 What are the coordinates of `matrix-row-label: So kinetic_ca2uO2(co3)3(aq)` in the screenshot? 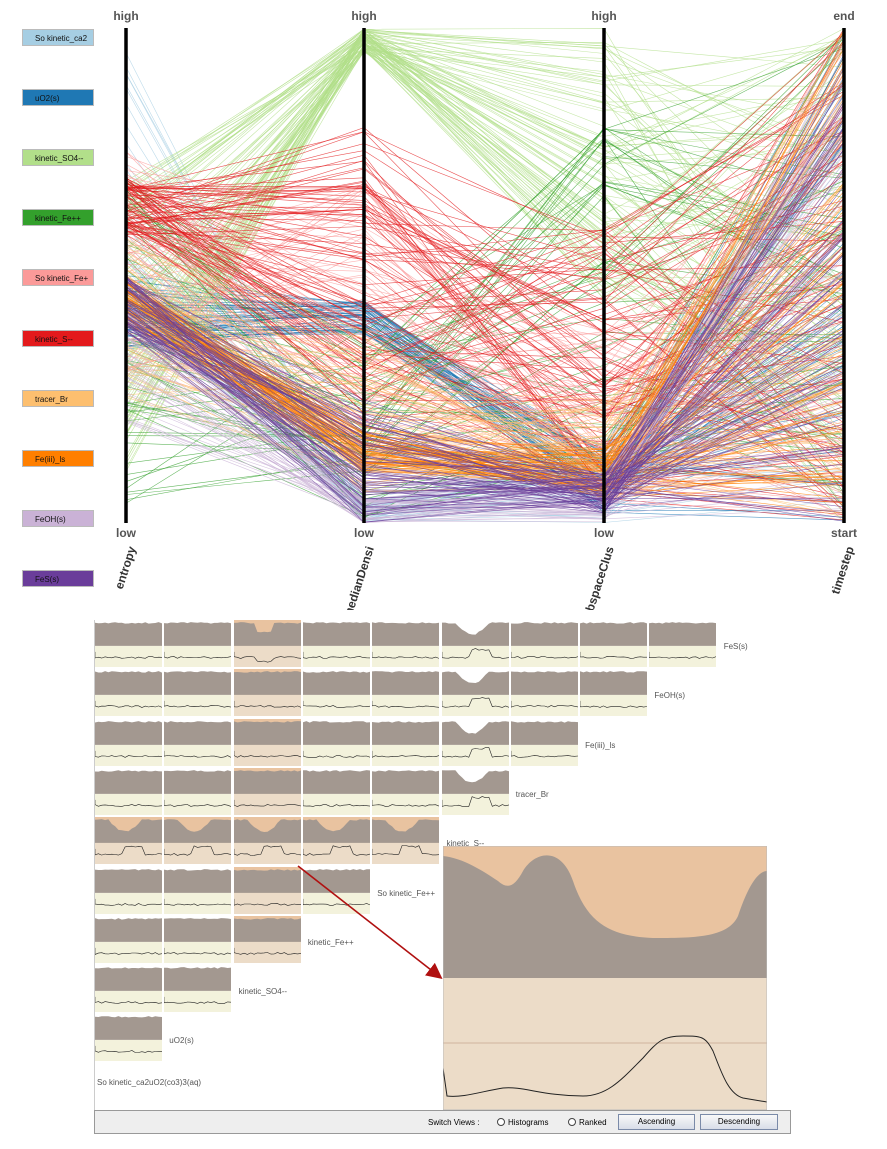 It's located at (149, 1082).